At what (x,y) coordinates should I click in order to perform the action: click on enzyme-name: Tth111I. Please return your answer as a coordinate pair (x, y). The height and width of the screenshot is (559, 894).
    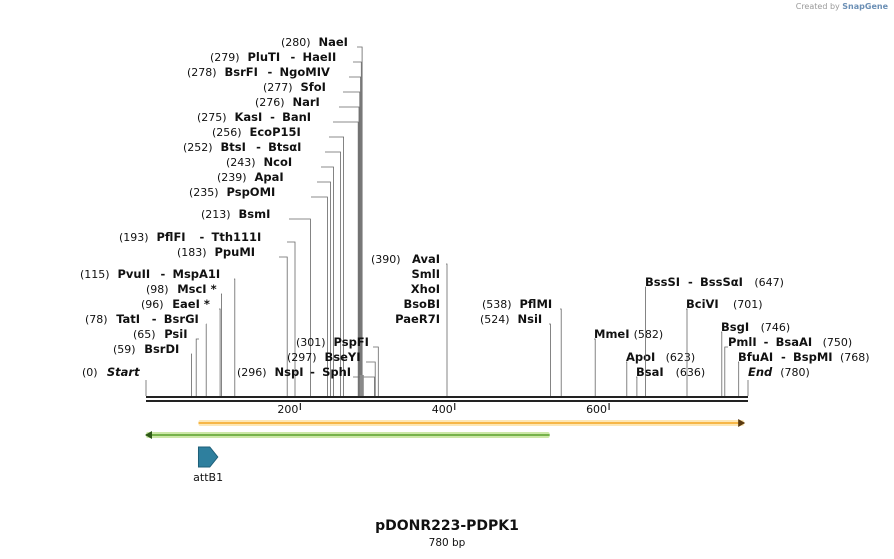
    Looking at the image, I should click on (237, 237).